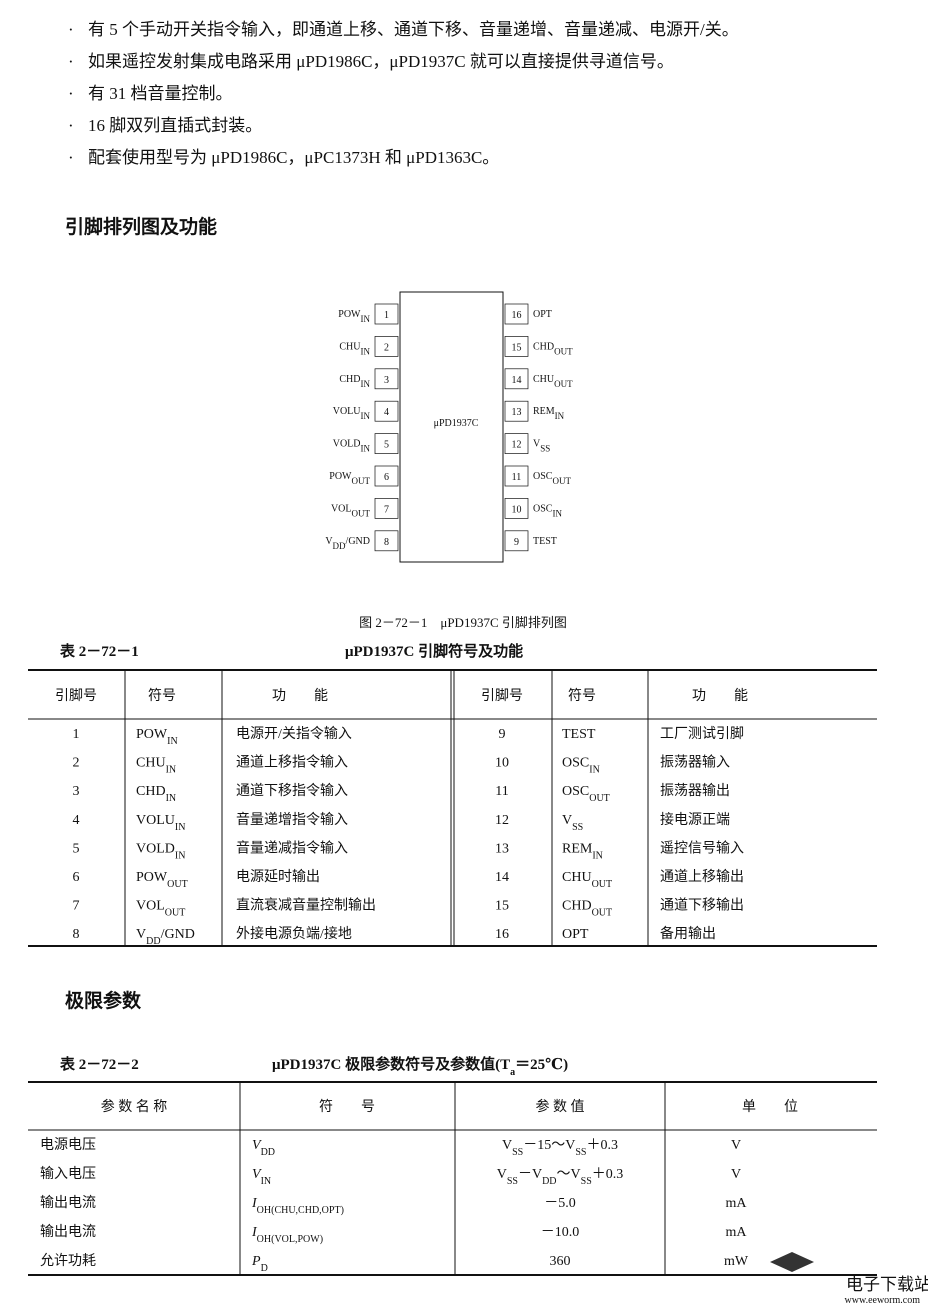  I want to click on pin-symbol: POWOUT, so click(349, 478).